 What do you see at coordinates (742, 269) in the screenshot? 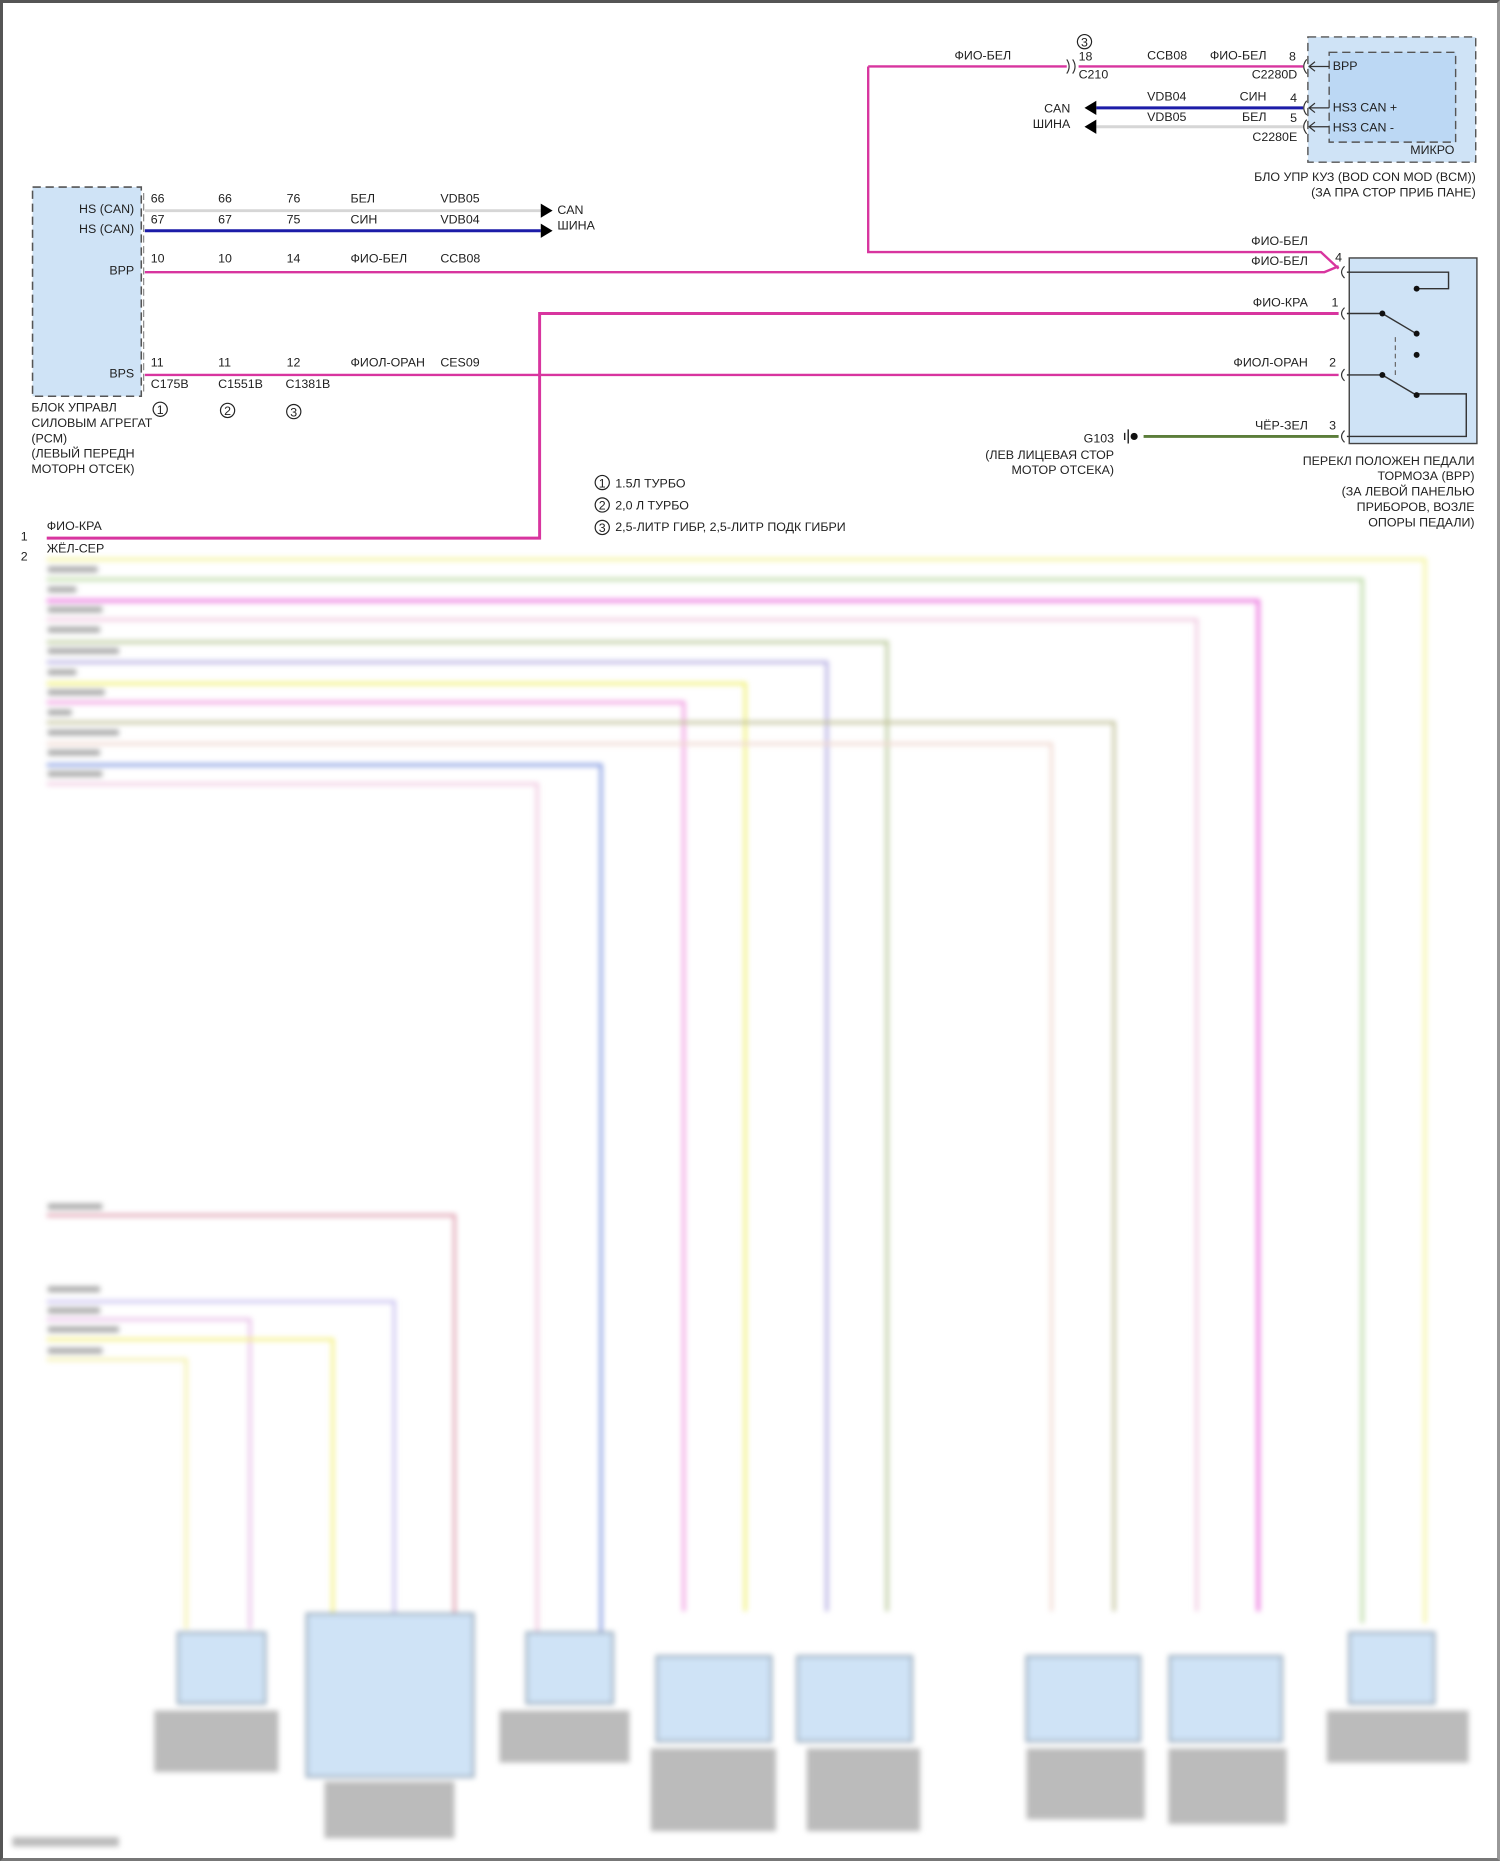
I see `wire-ccb08-pcm` at bounding box center [742, 269].